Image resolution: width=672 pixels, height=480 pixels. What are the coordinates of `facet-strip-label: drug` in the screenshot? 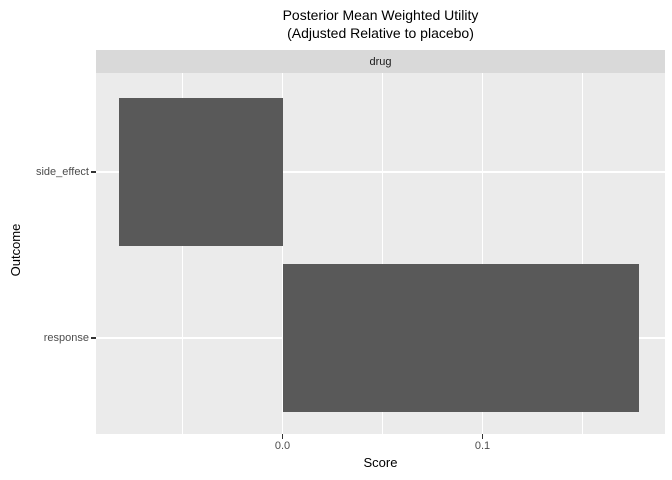 It's located at (380, 61).